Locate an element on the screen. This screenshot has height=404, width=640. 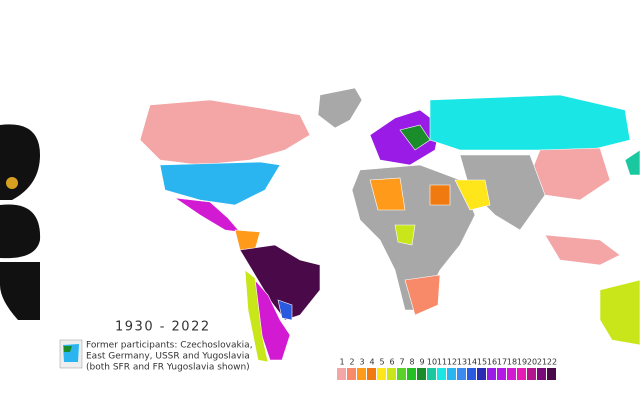
legend-label: 12 is located at coordinates (452, 362).